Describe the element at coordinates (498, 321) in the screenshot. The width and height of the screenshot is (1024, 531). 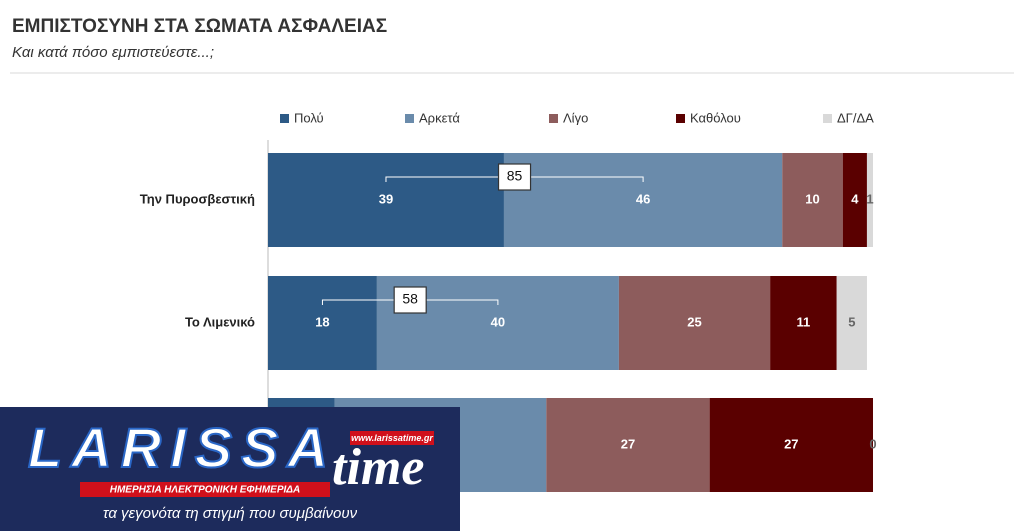
I see `data-label: 40` at that location.